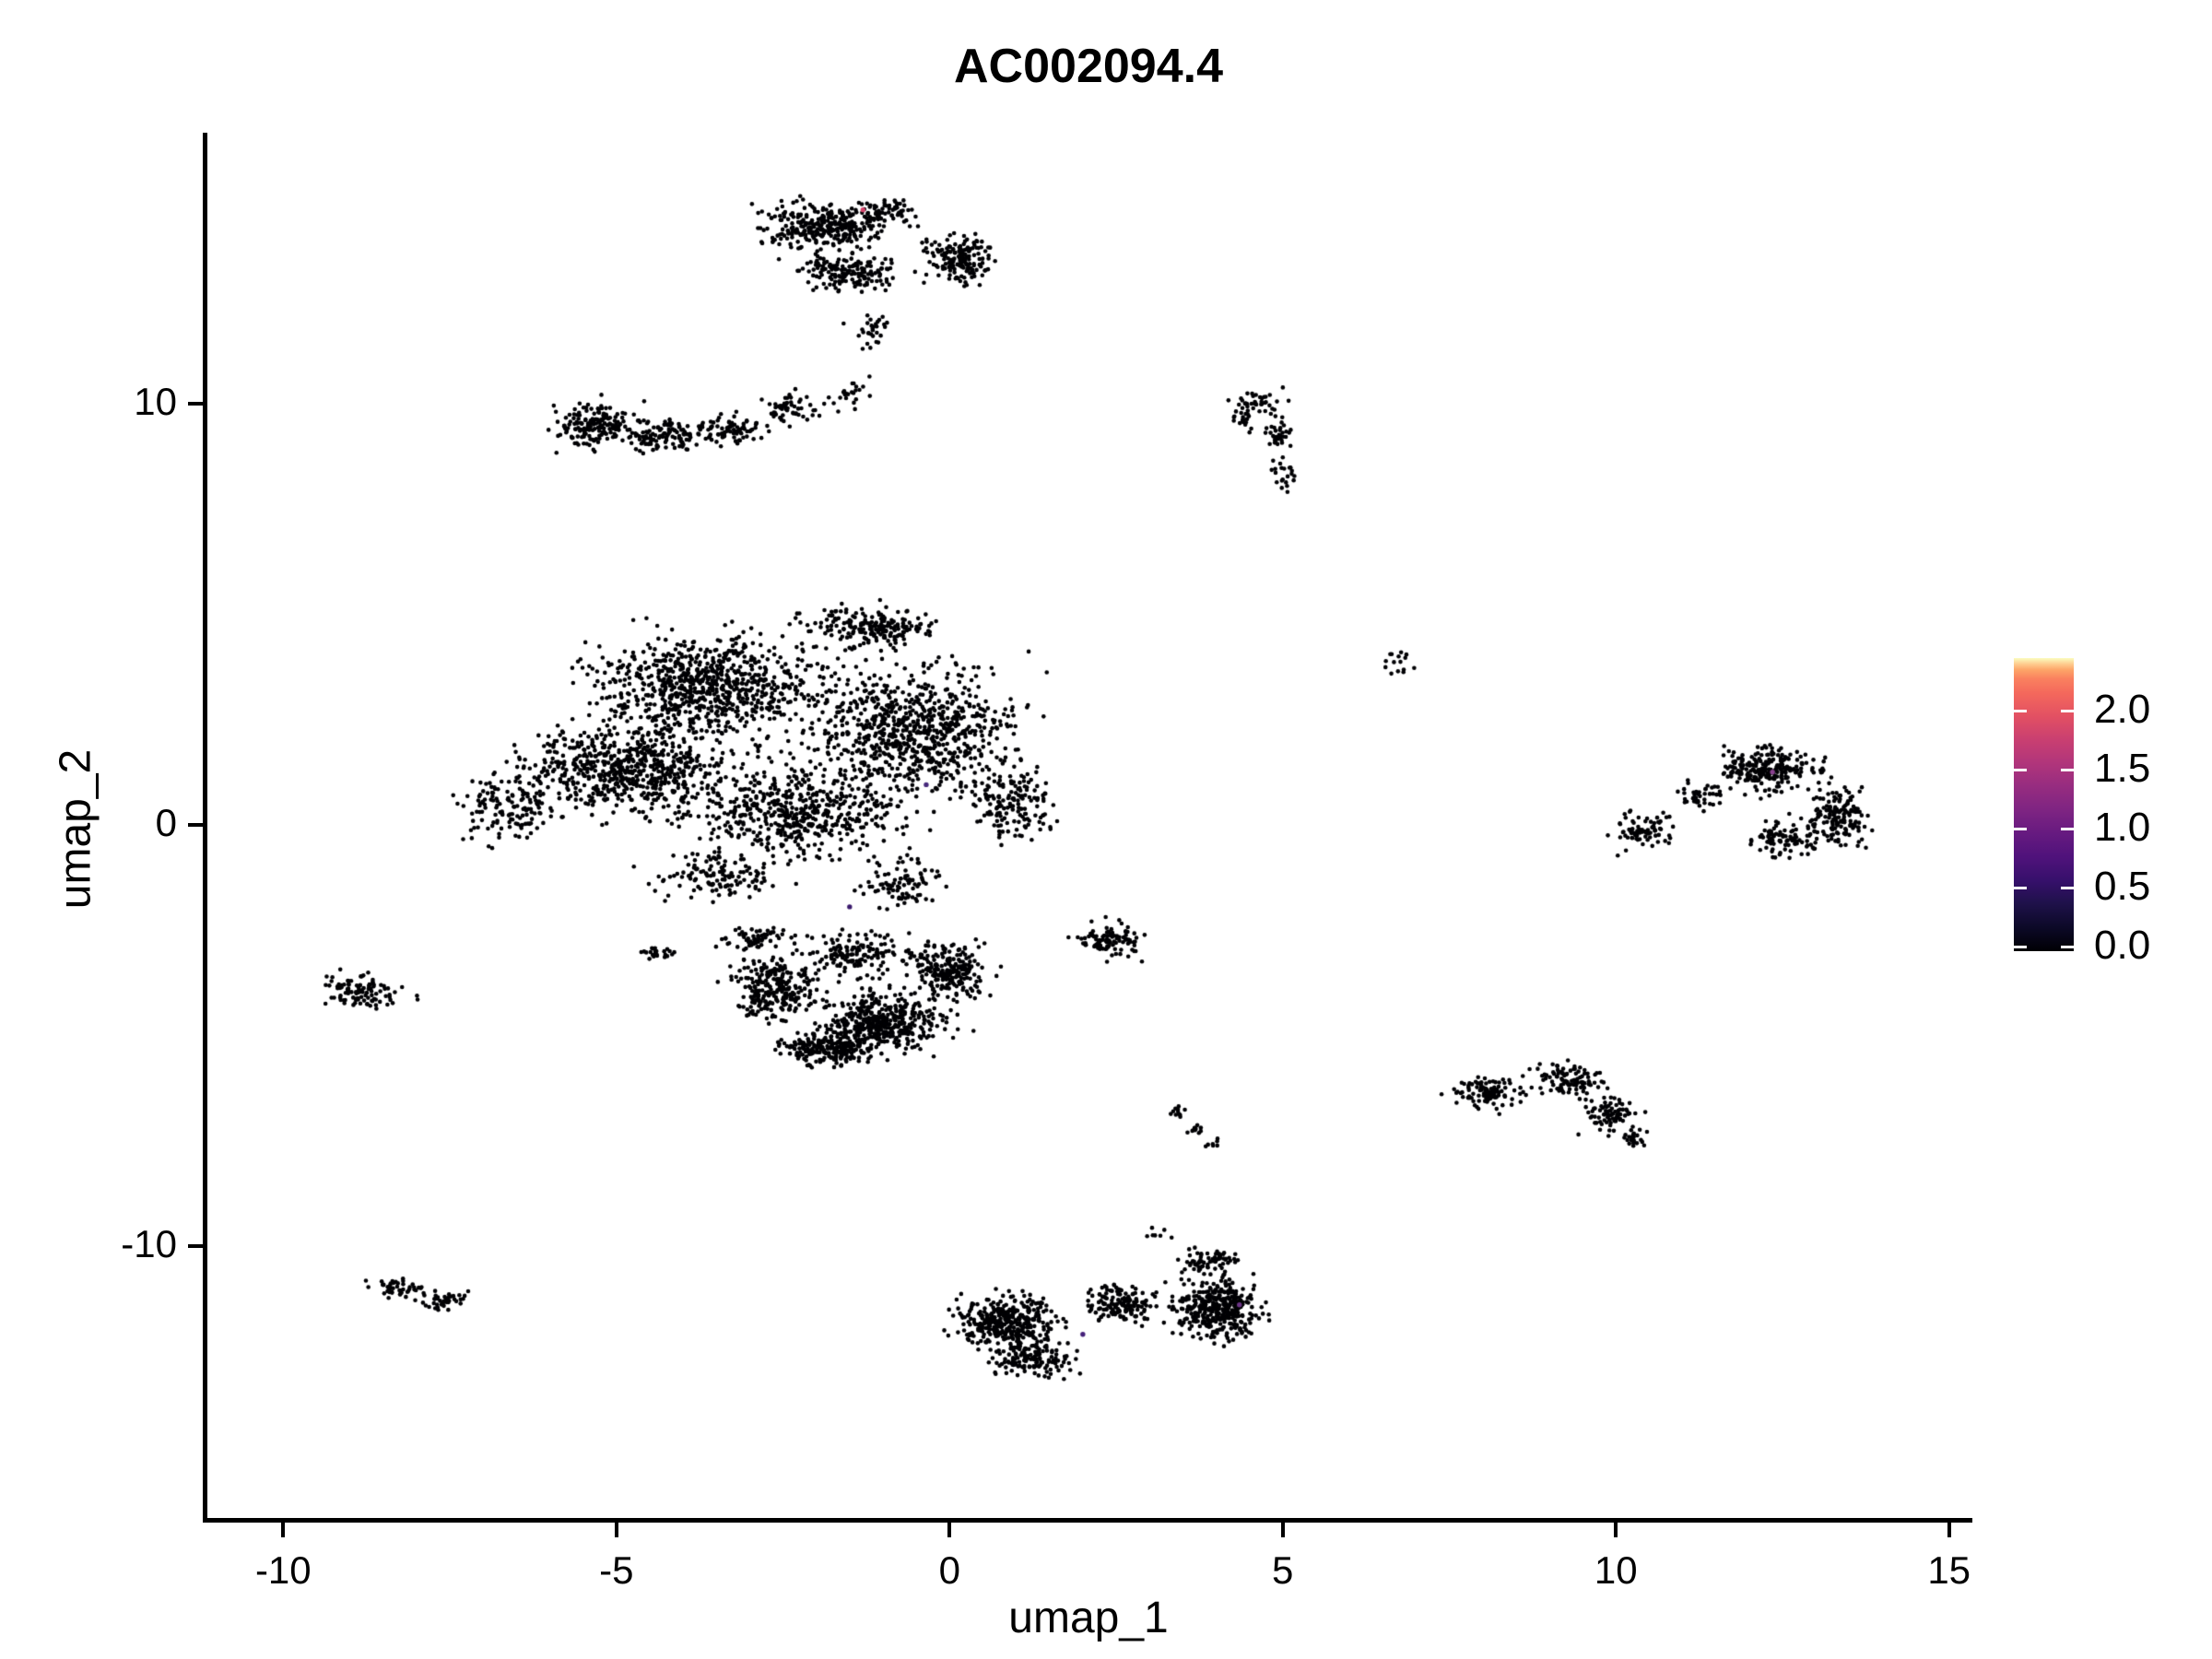 The height and width of the screenshot is (1659, 2212). Describe the element at coordinates (283, 1570) in the screenshot. I see `x-tick-label: -10` at that location.